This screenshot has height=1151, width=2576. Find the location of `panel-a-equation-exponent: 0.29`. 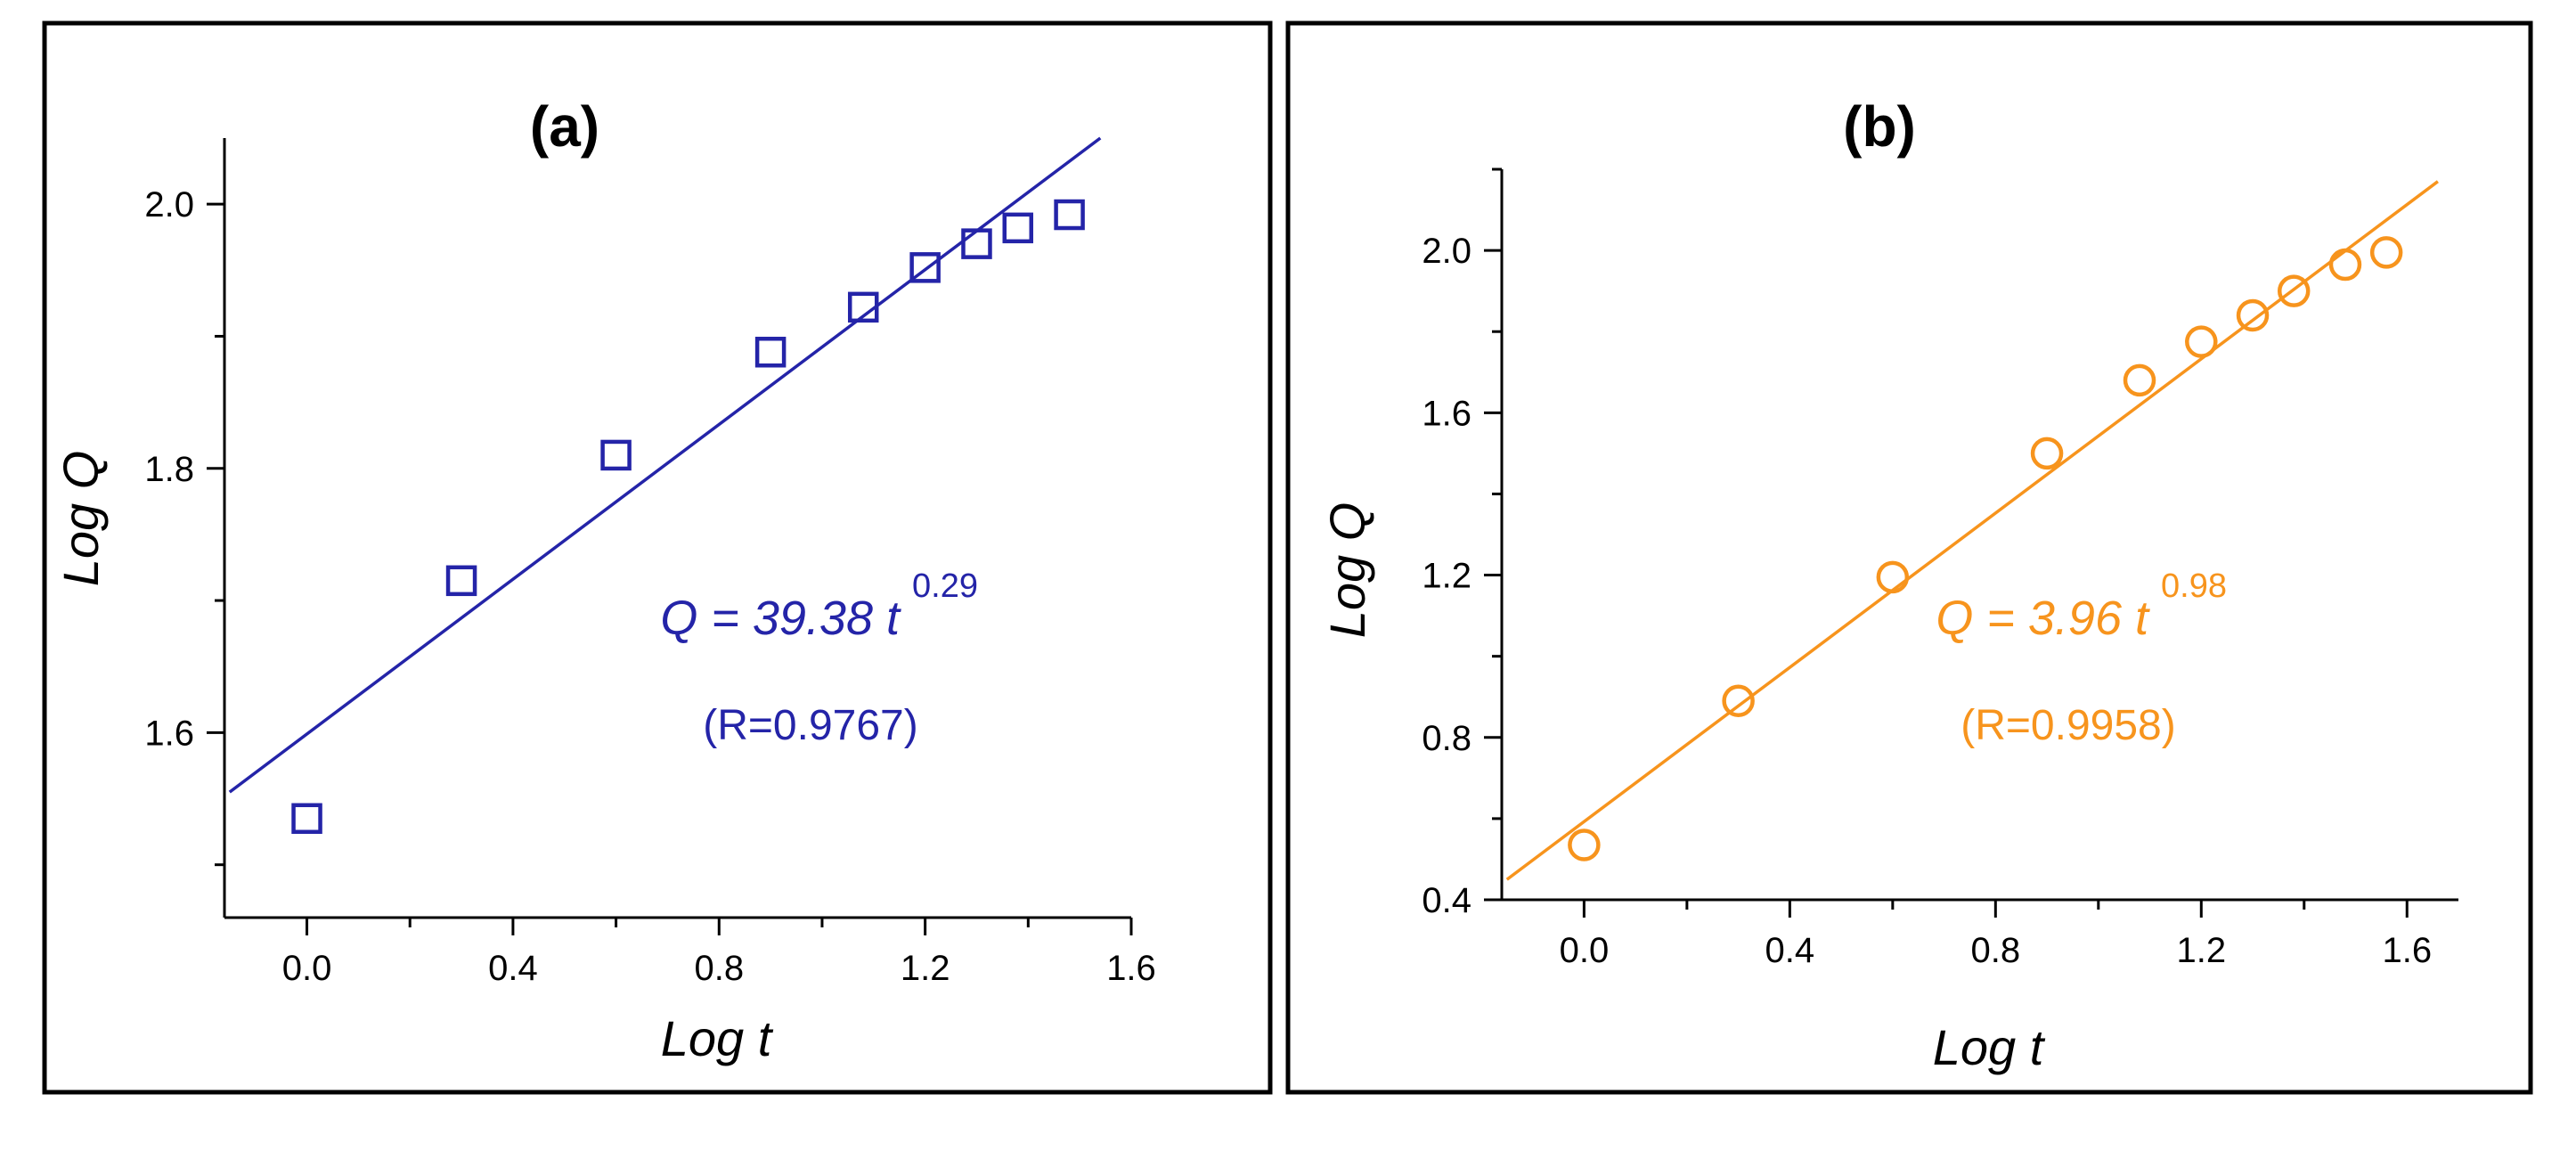

panel-a-equation-exponent: 0.29 is located at coordinates (945, 586).